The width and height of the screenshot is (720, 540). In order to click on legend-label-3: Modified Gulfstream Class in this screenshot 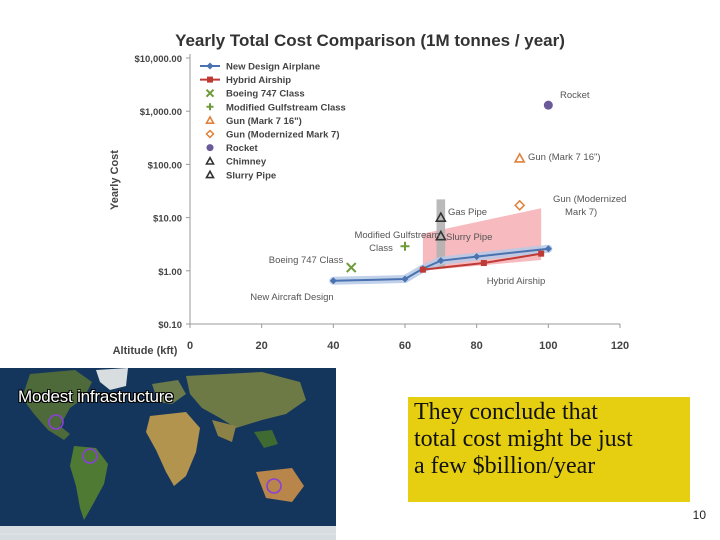, I will do `click(286, 107)`.